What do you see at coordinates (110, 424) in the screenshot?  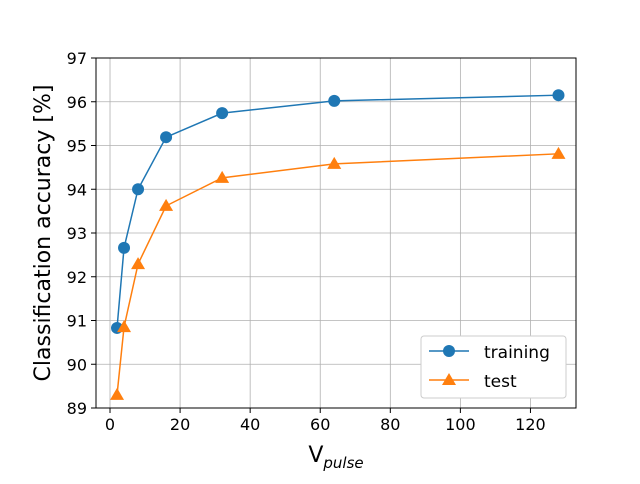 I see `x-tick-label: 0` at bounding box center [110, 424].